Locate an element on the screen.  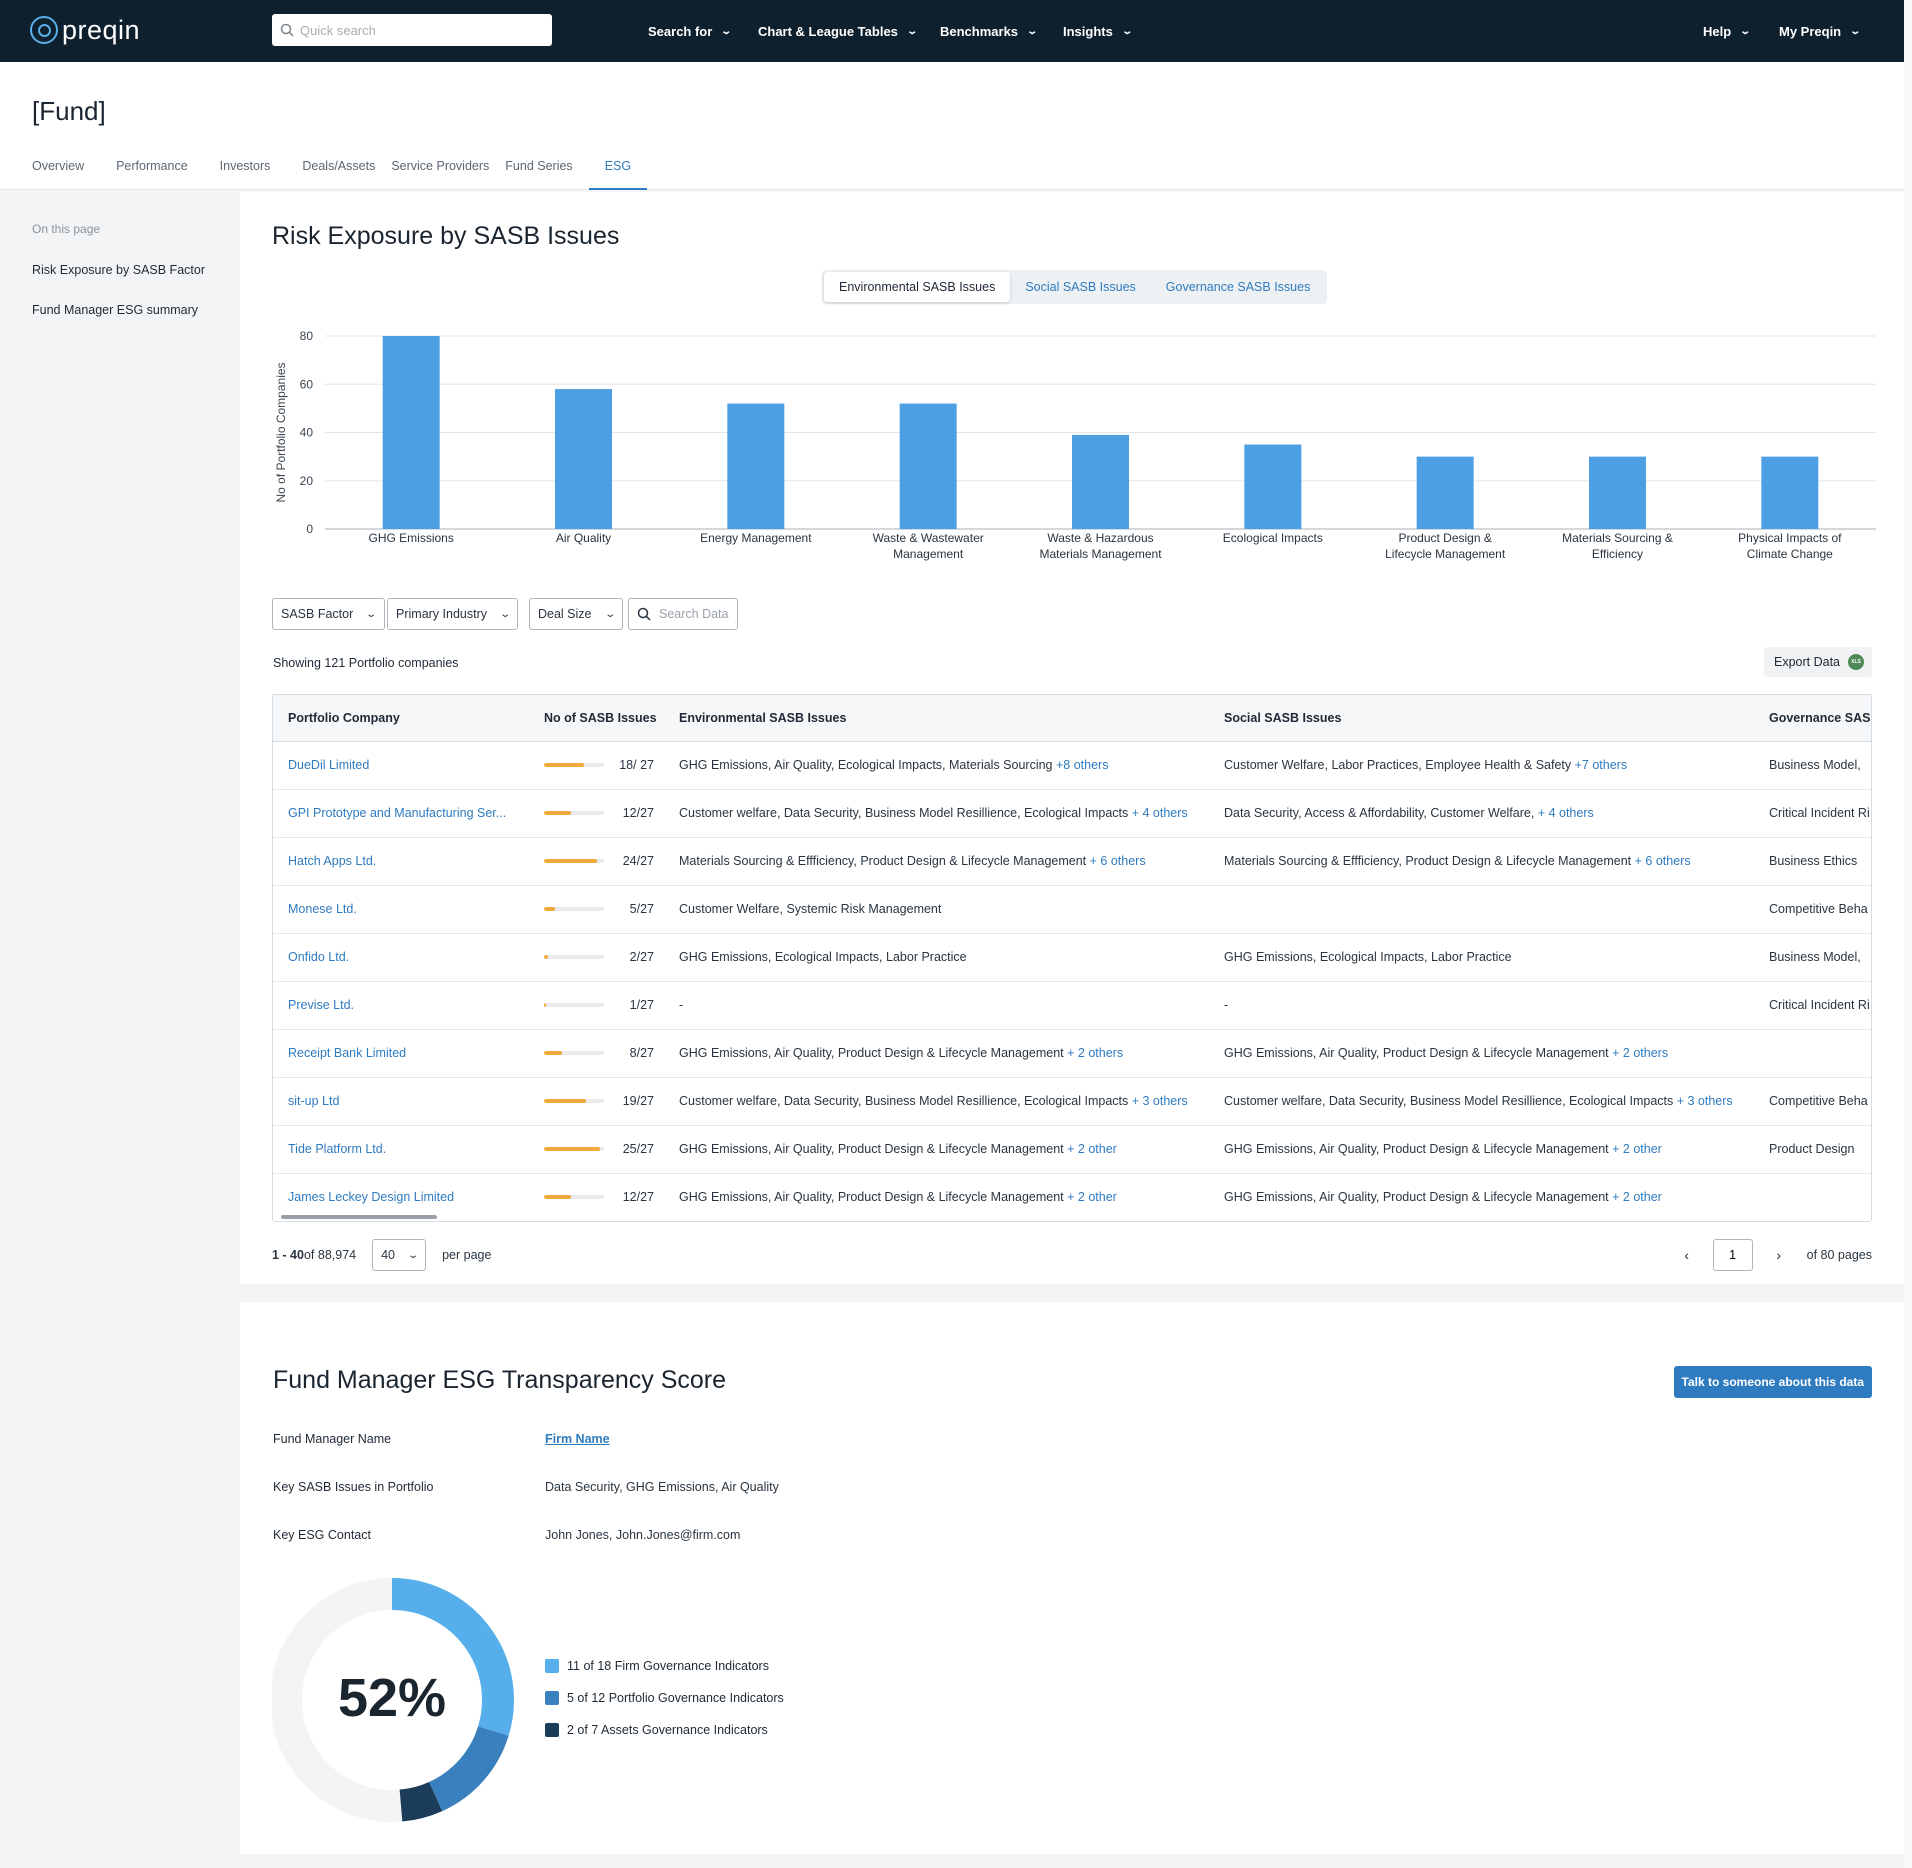
preqin-logo: preqin is located at coordinates (85, 30).